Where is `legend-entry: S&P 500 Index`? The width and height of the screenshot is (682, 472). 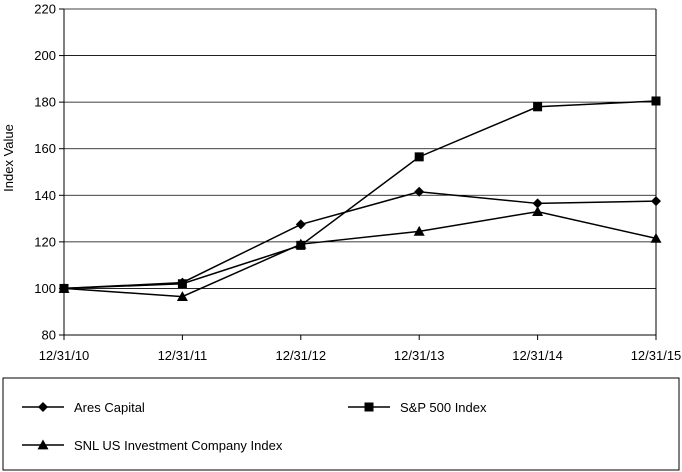 legend-entry: S&P 500 Index is located at coordinates (417, 407).